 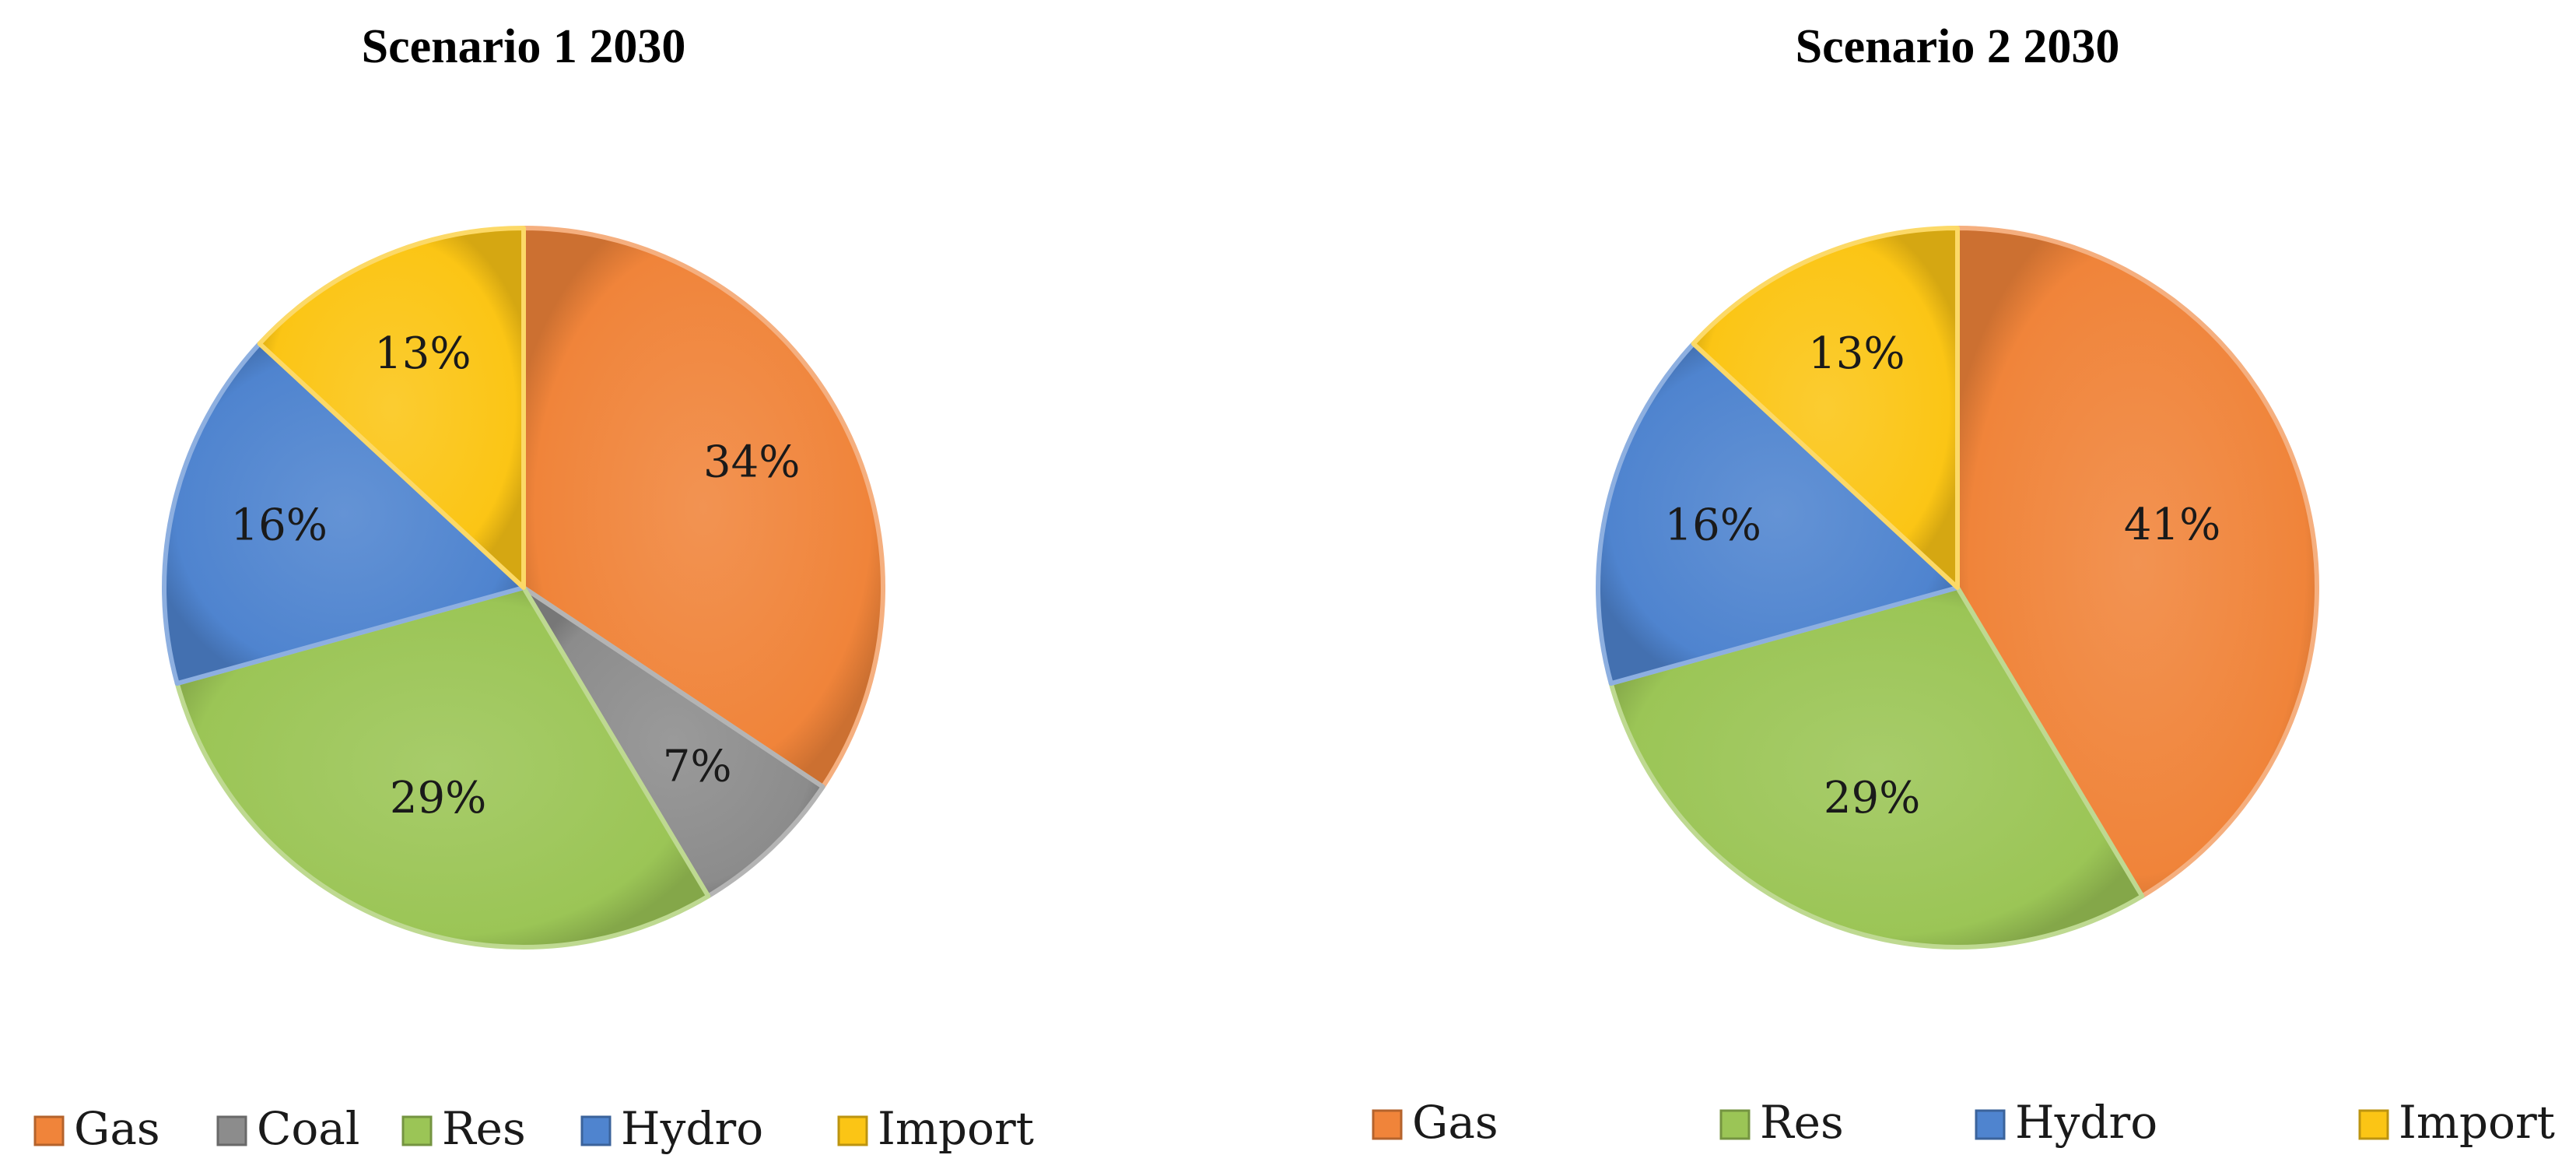 What do you see at coordinates (524, 46) in the screenshot?
I see `chart-title: Scenario 1 2030` at bounding box center [524, 46].